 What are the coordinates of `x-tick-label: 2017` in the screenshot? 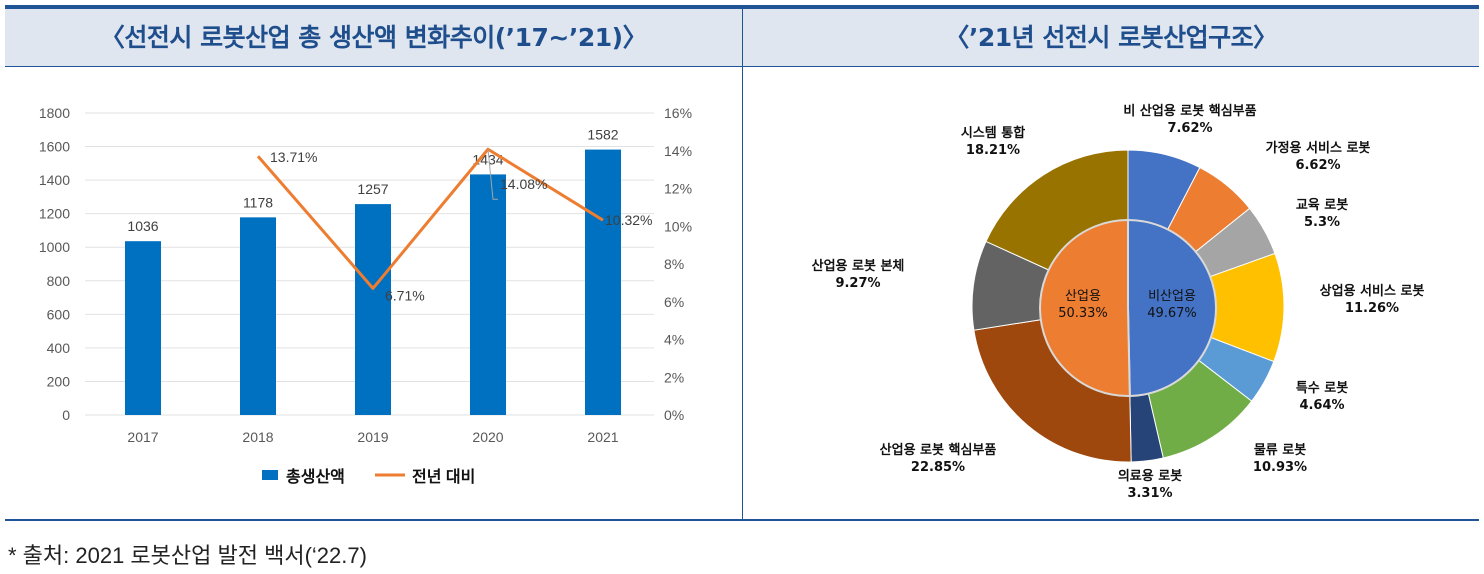 It's located at (142, 437).